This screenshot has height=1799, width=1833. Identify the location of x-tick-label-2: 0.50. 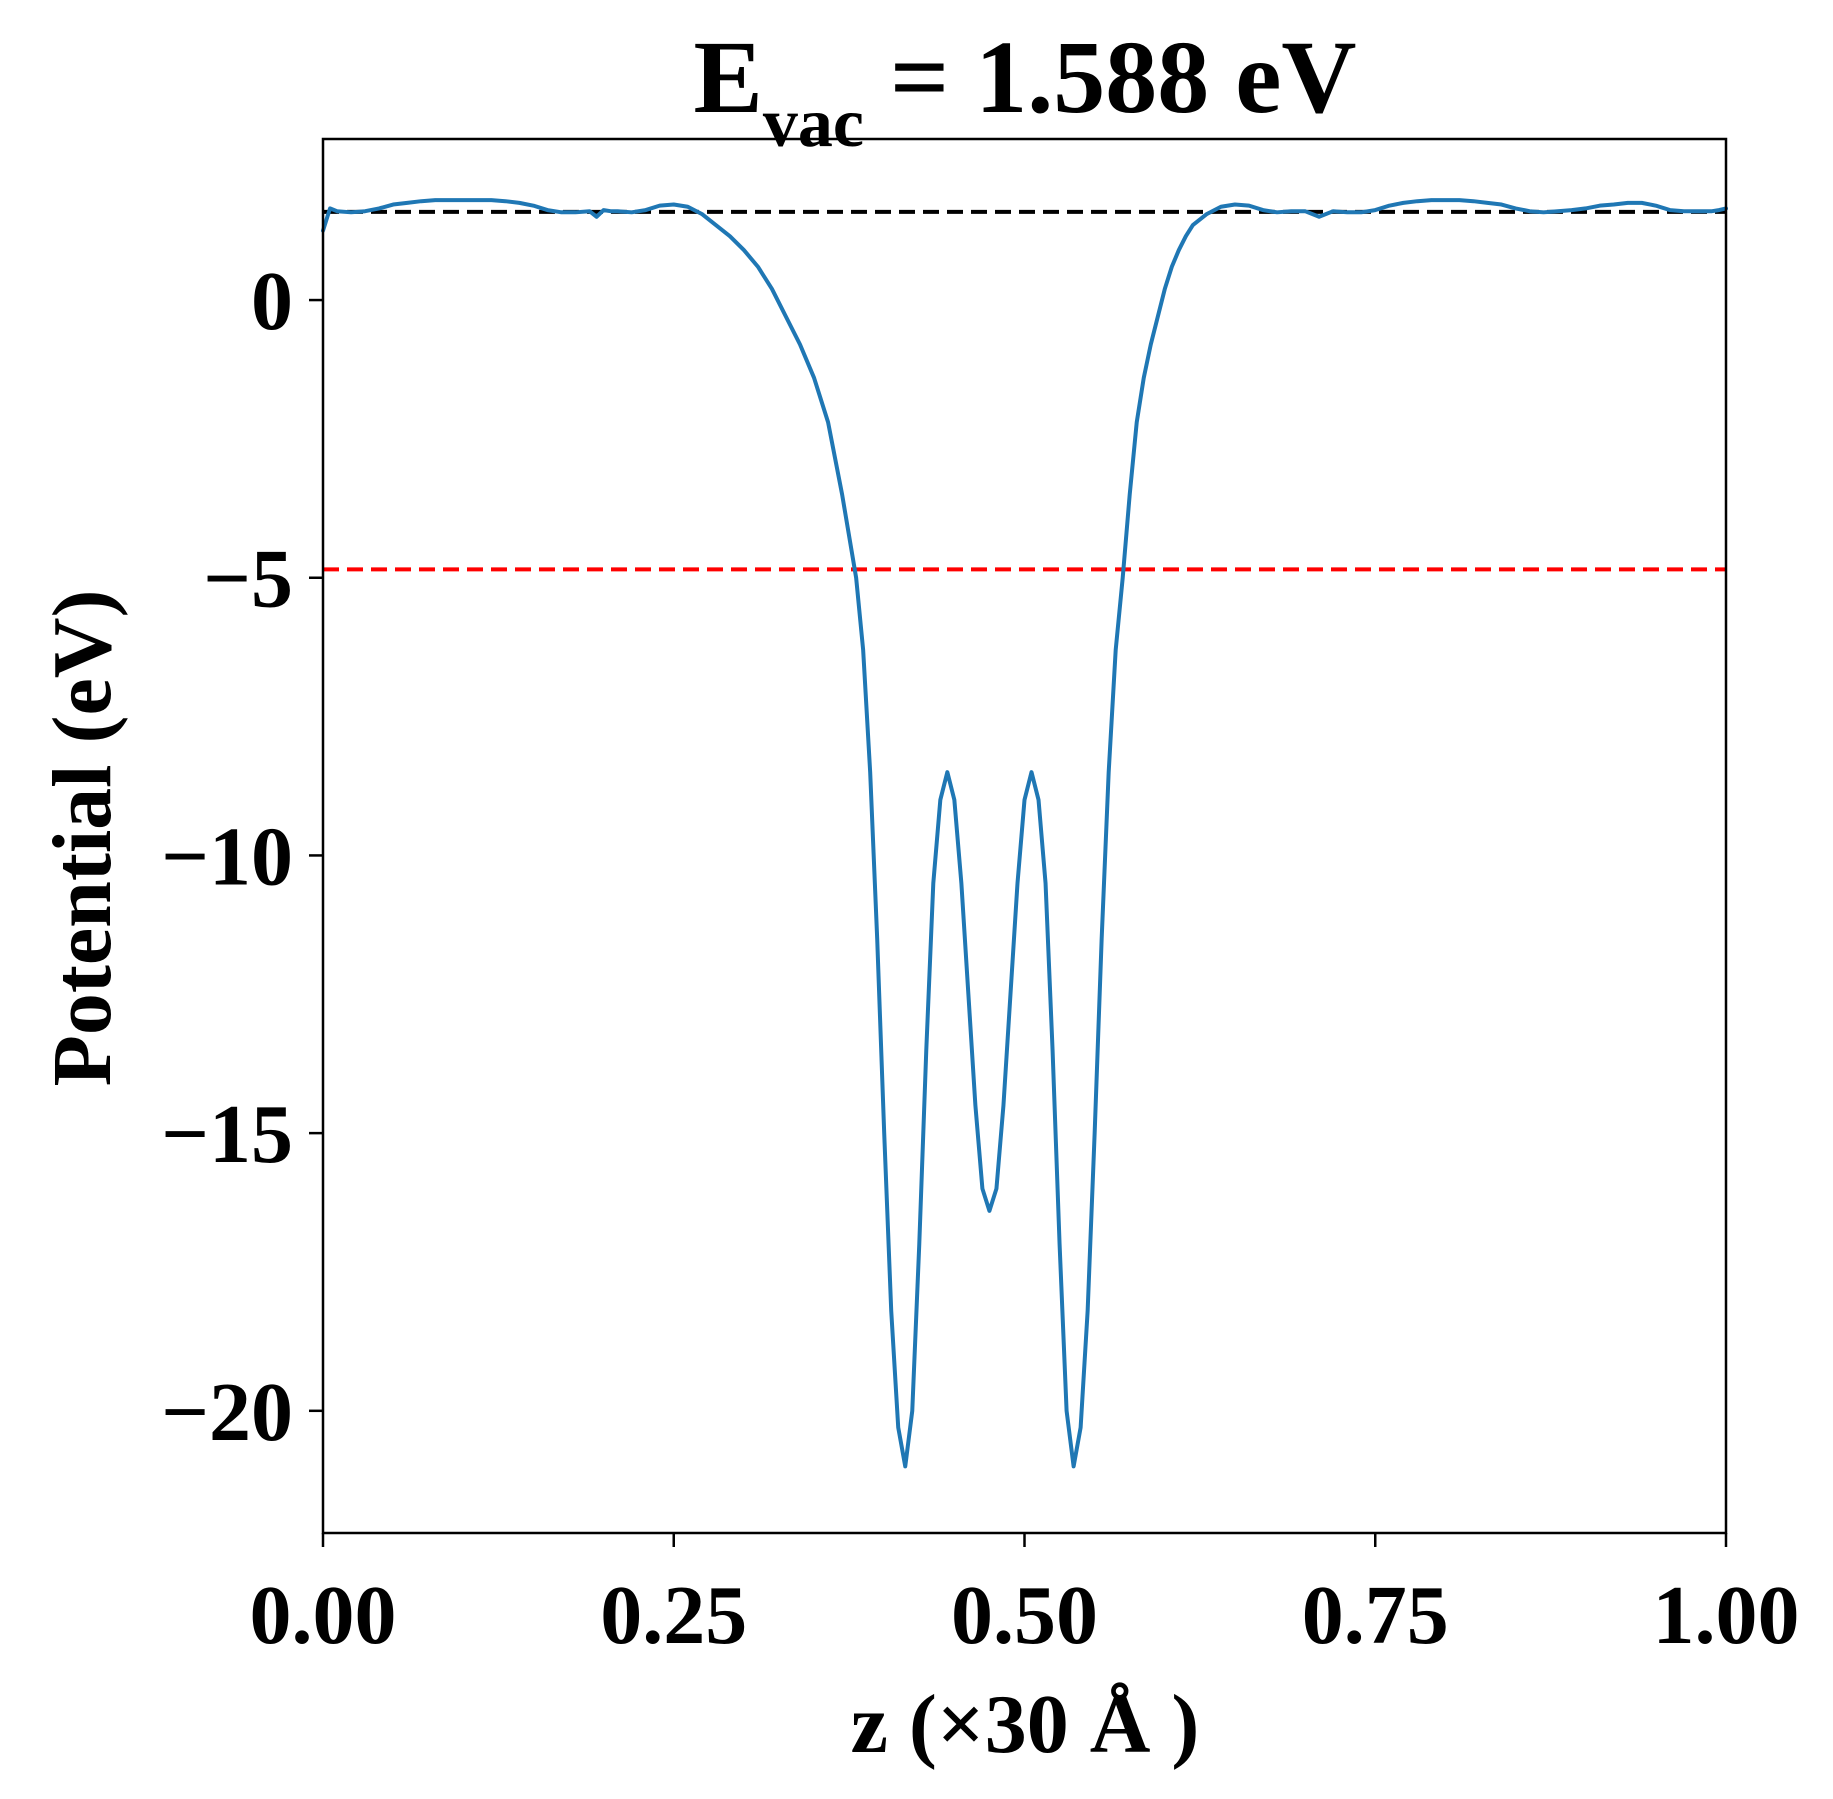
(1024, 1615).